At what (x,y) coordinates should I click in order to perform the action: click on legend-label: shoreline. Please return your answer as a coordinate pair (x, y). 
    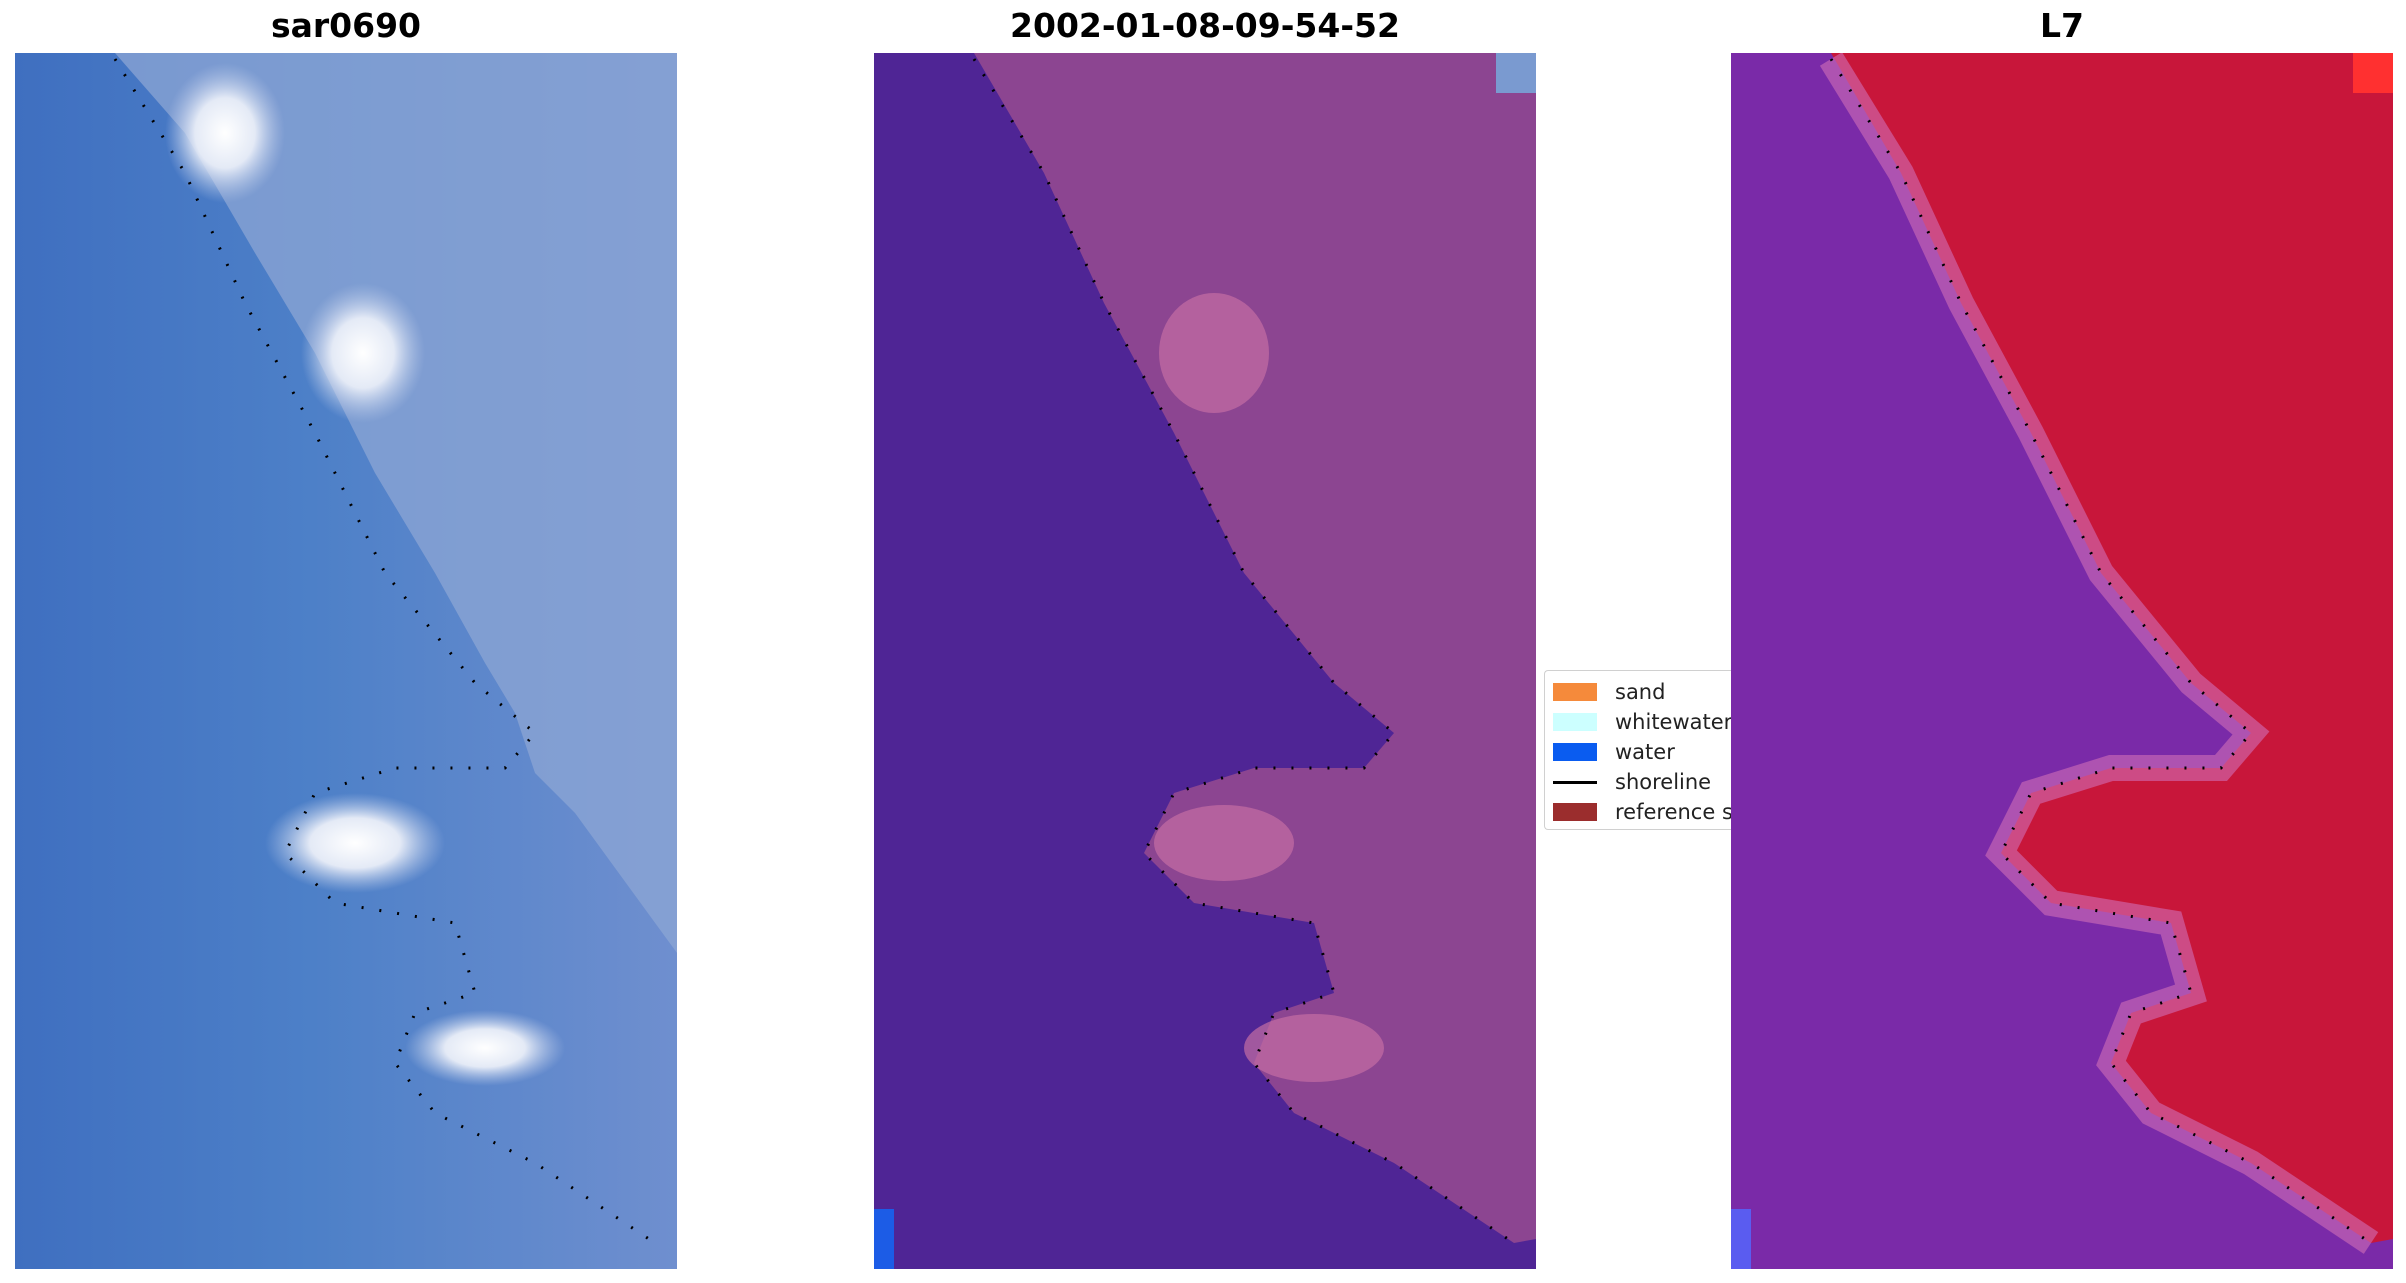
    Looking at the image, I should click on (1663, 782).